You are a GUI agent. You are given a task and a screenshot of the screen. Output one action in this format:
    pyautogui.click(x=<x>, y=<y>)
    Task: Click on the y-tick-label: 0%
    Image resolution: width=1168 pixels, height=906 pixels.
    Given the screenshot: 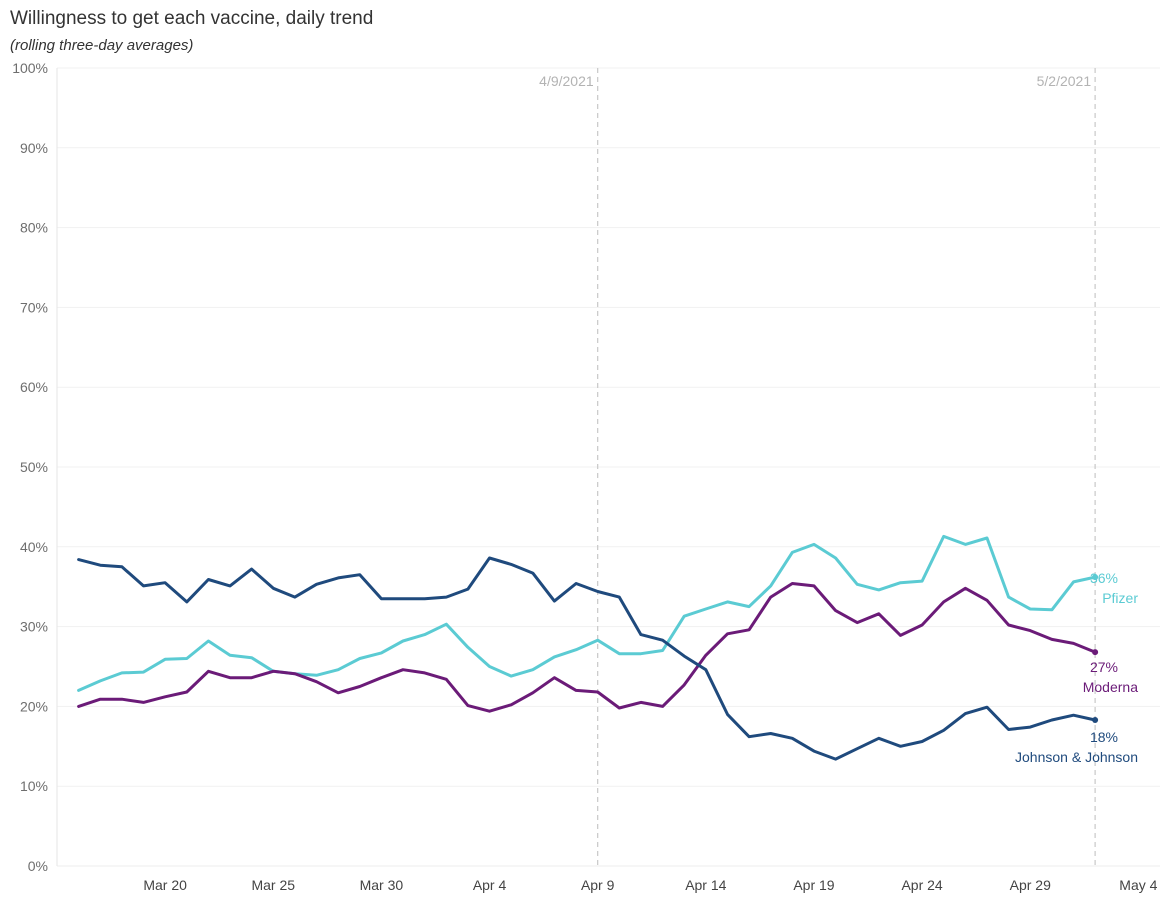 What is the action you would take?
    pyautogui.click(x=38, y=866)
    